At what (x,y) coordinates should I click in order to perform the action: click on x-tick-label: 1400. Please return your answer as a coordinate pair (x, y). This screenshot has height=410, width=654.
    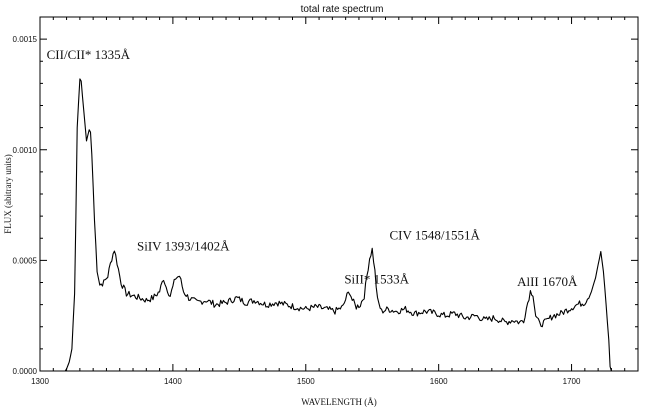
    Looking at the image, I should click on (173, 381).